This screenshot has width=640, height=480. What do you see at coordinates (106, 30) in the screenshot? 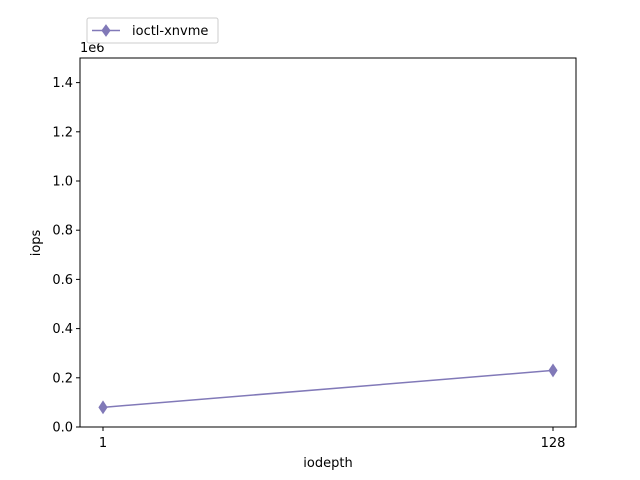
I see `legend-diamond-marker` at bounding box center [106, 30].